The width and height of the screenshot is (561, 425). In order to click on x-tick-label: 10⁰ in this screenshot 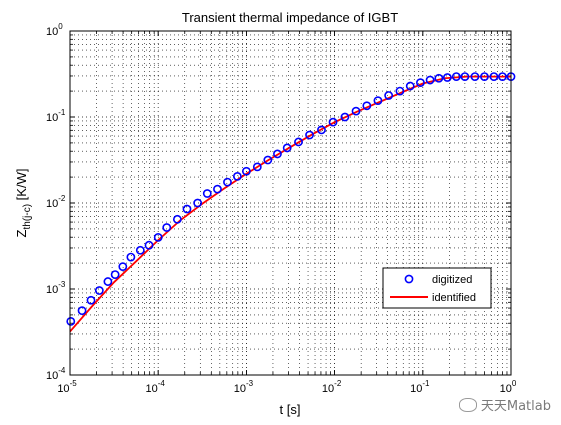, I will do `click(508, 387)`.